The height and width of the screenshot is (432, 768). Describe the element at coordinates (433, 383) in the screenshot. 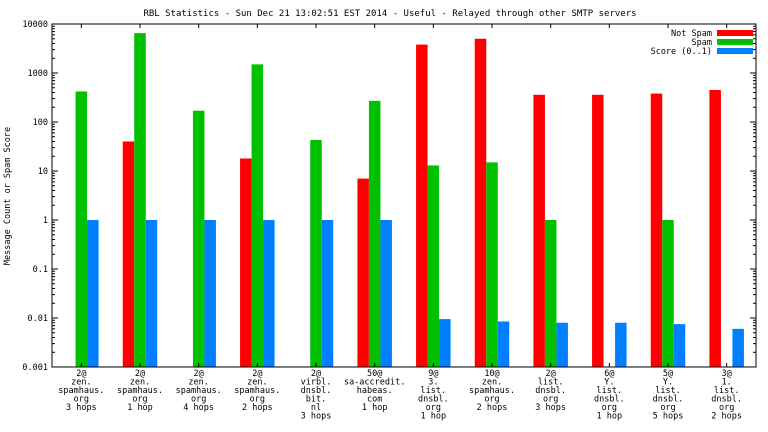

I see `x-tick-label-line: 3.` at that location.